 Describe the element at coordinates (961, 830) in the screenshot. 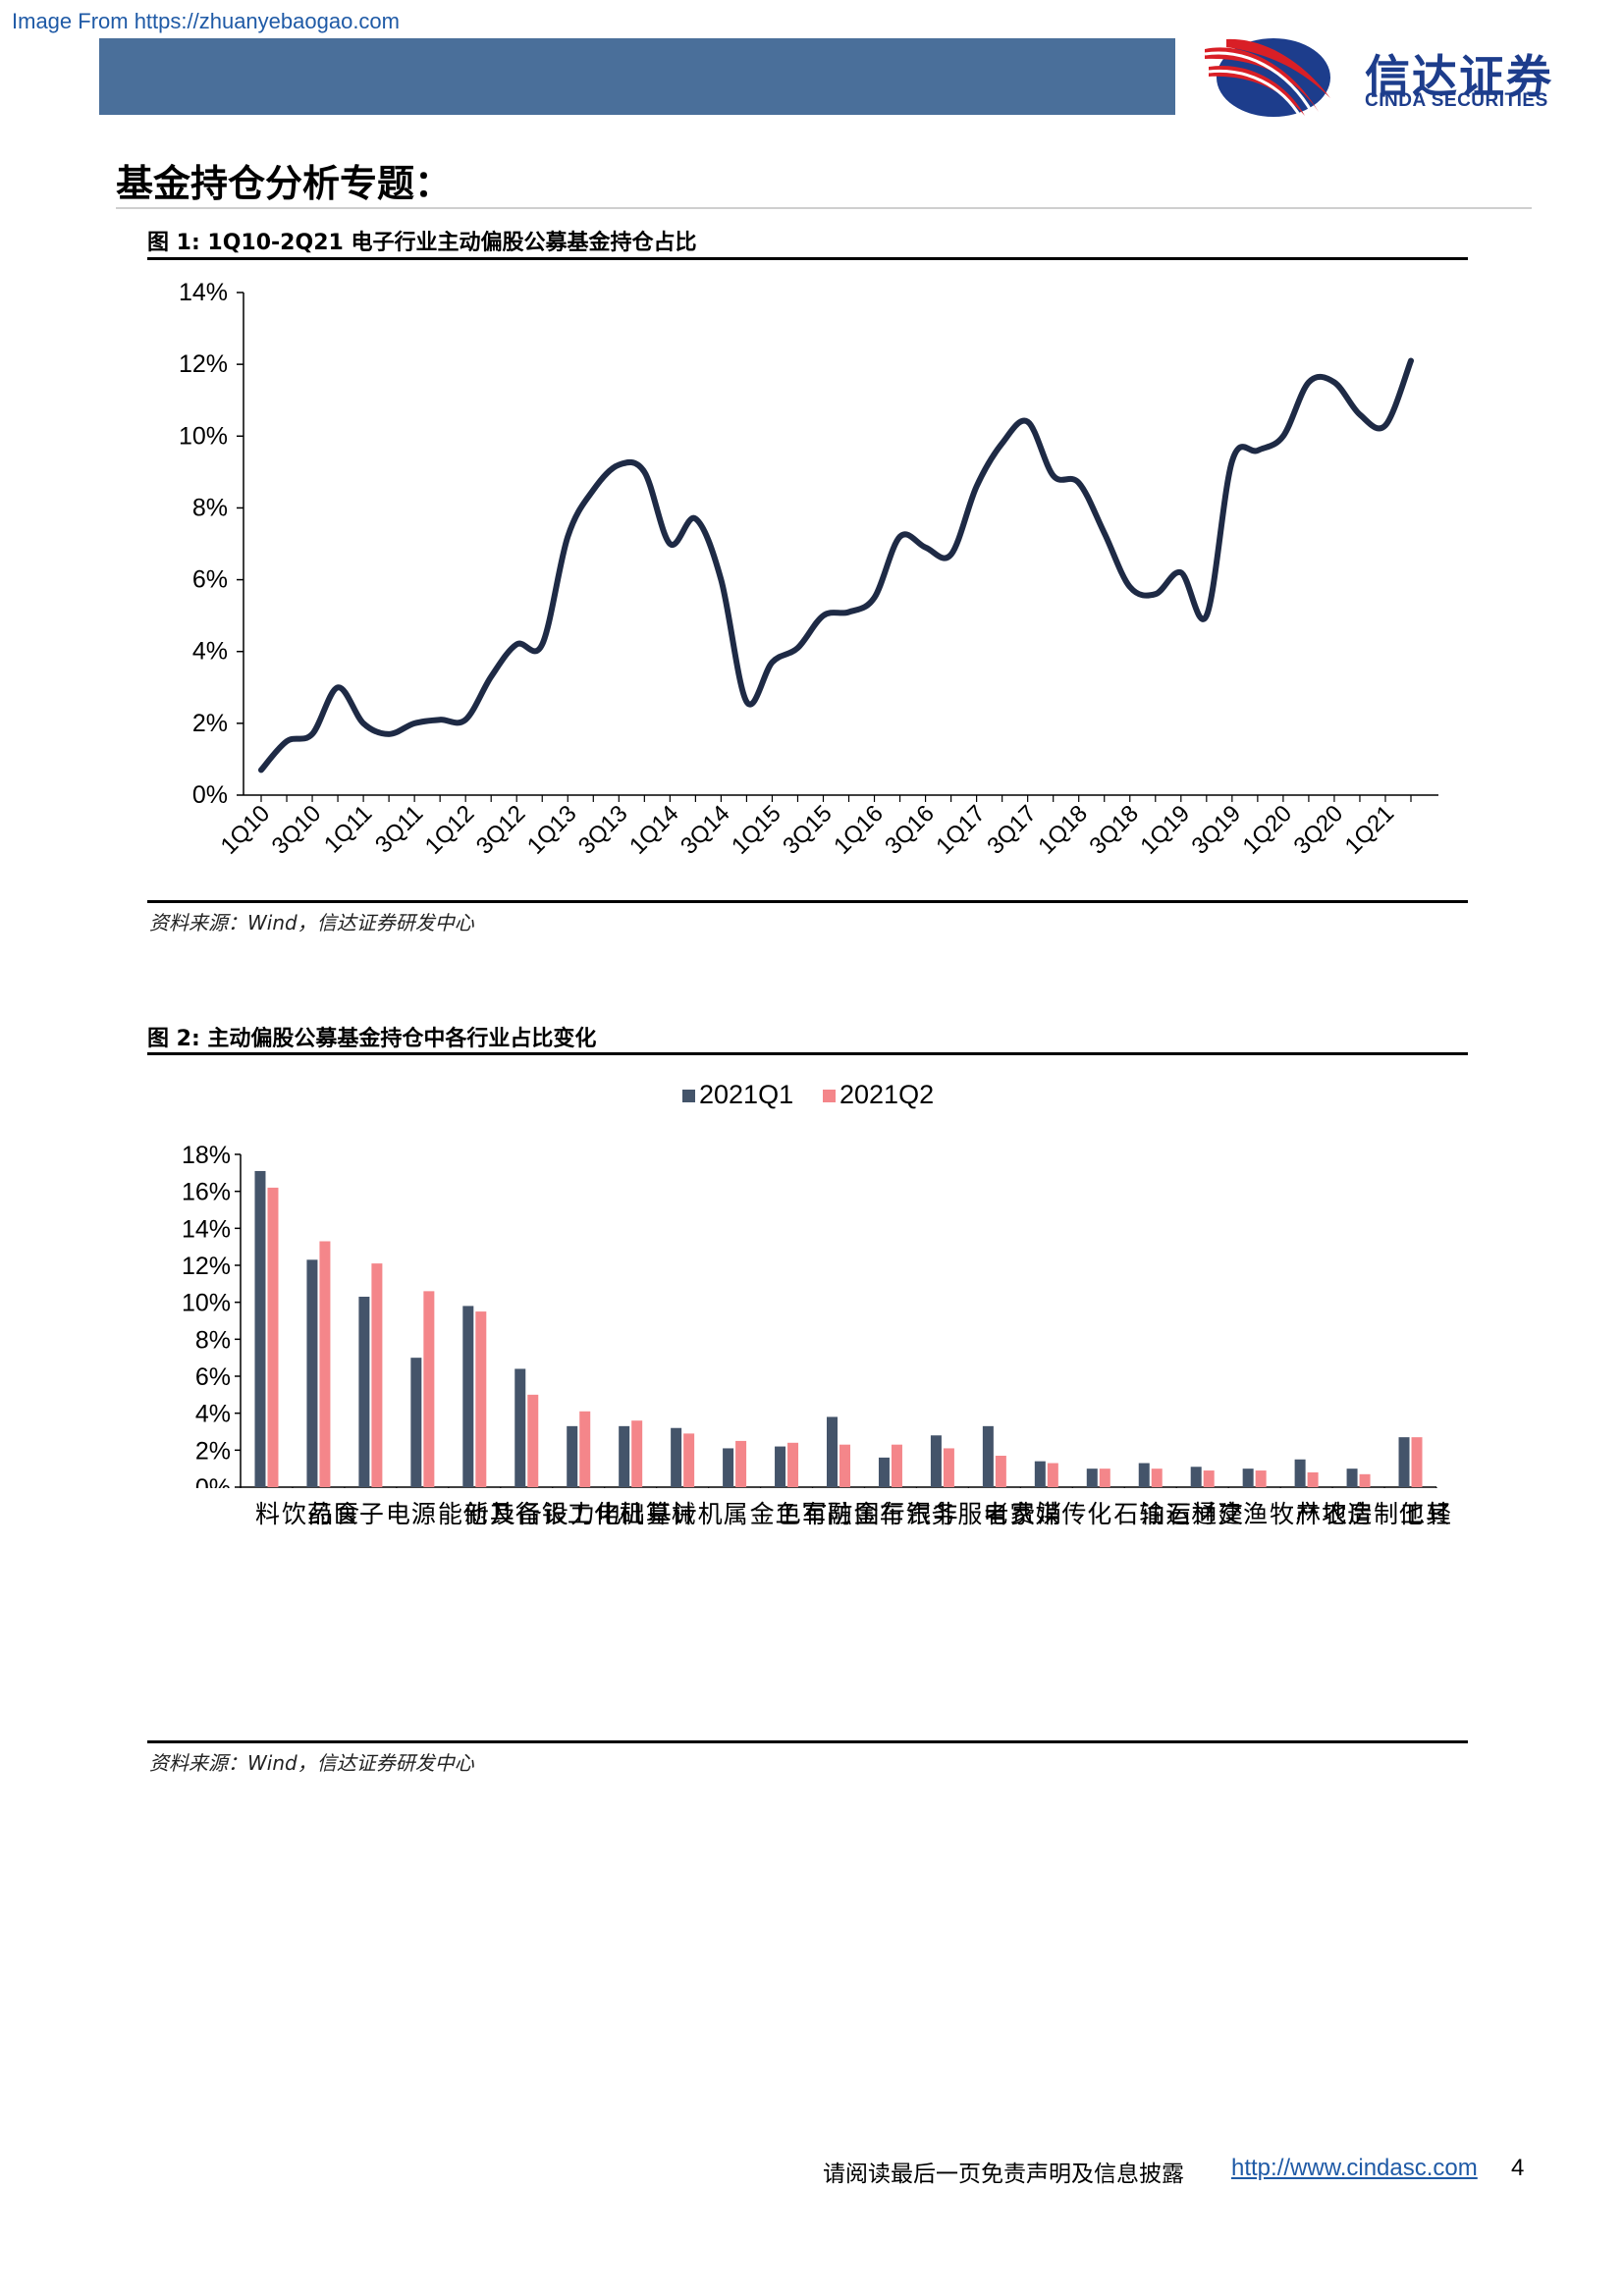

I see `x-tick-label: 1Q17` at that location.